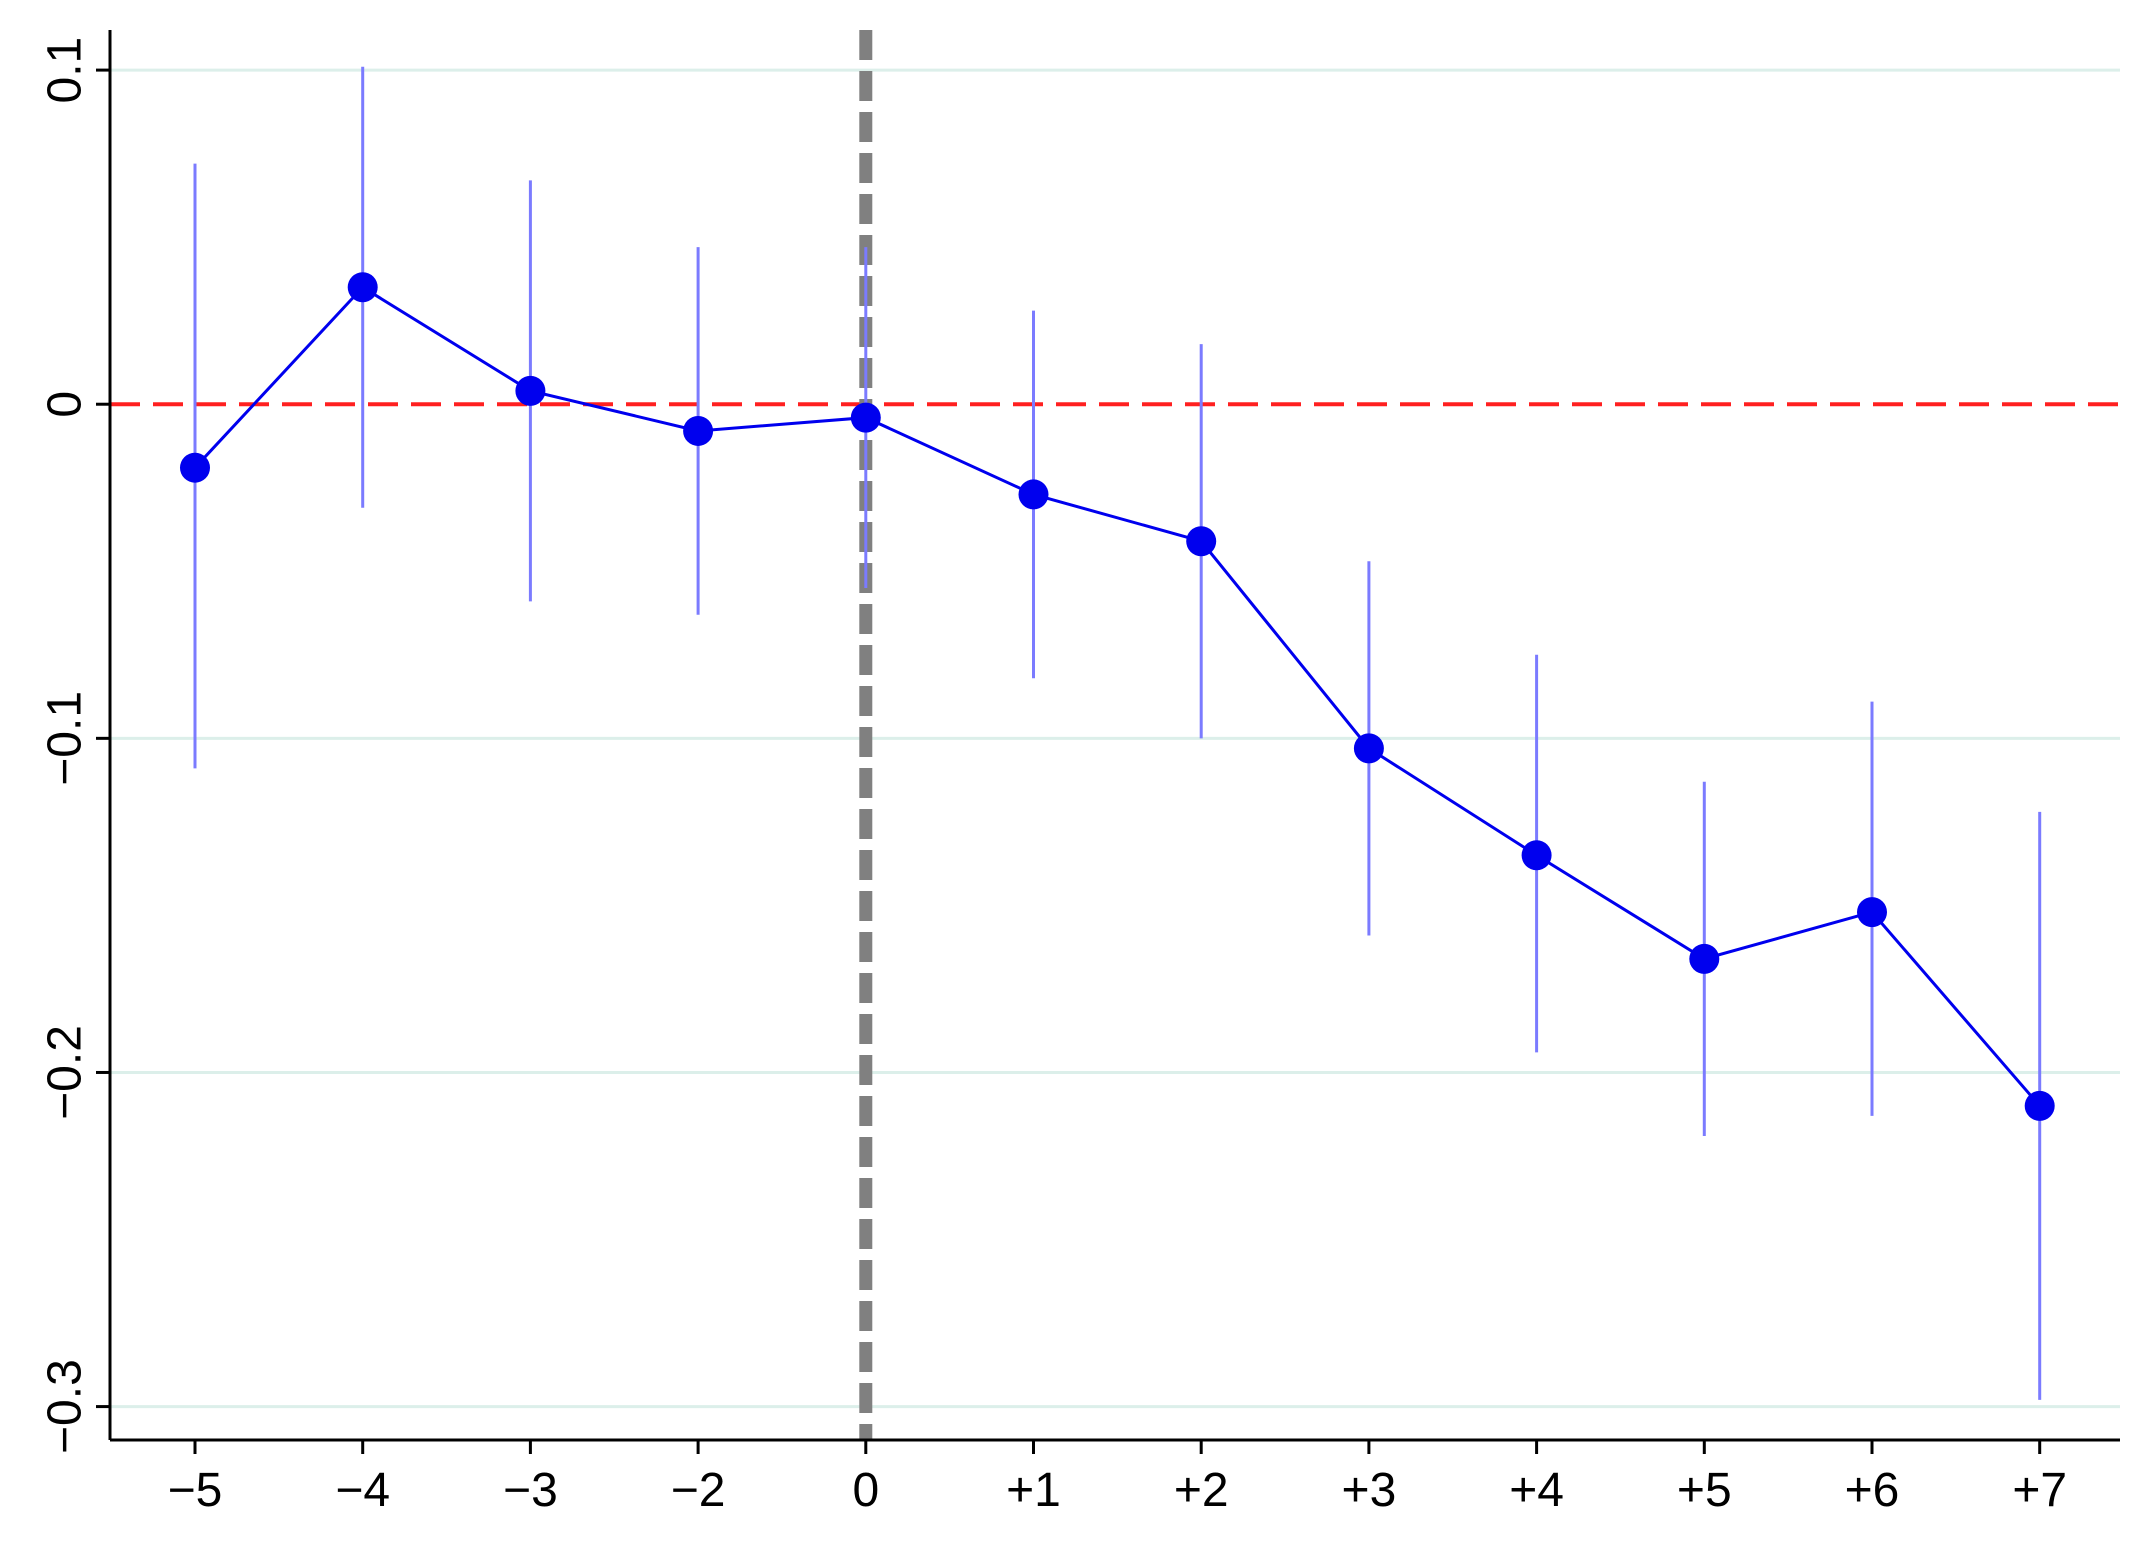 The width and height of the screenshot is (2149, 1542). I want to click on y-tick-label: 0.1, so click(65, 70).